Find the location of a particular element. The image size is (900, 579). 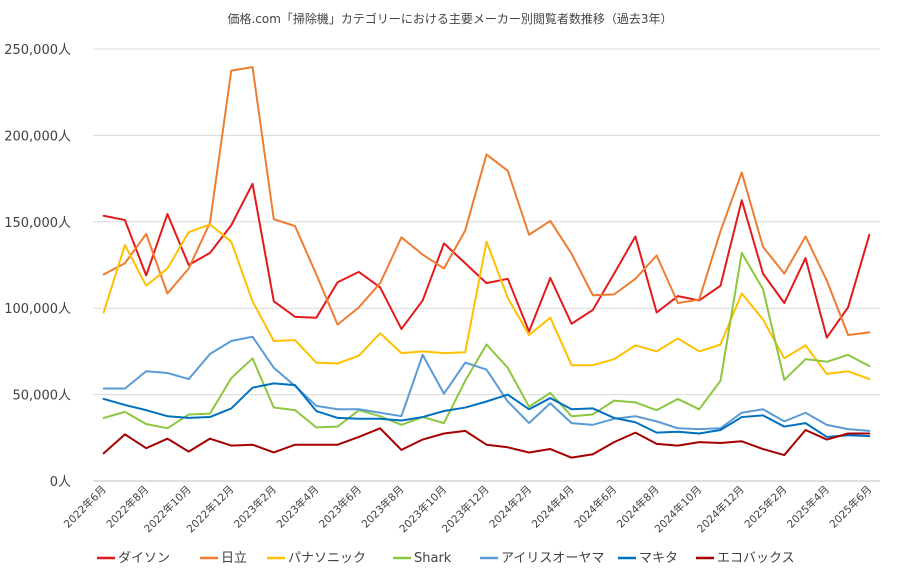

y-tick-label: 100,000人 is located at coordinates (37, 309).